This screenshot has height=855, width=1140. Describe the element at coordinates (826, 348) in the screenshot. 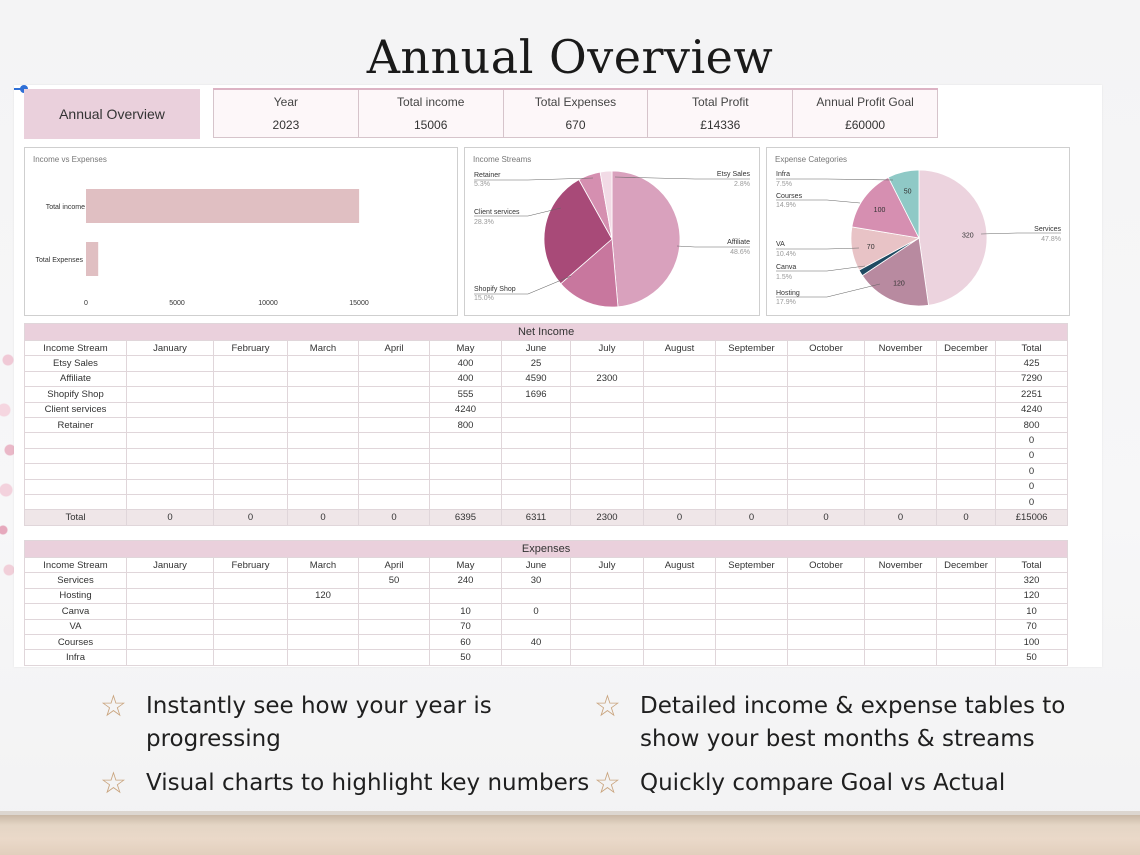

I see `column-header: October` at that location.